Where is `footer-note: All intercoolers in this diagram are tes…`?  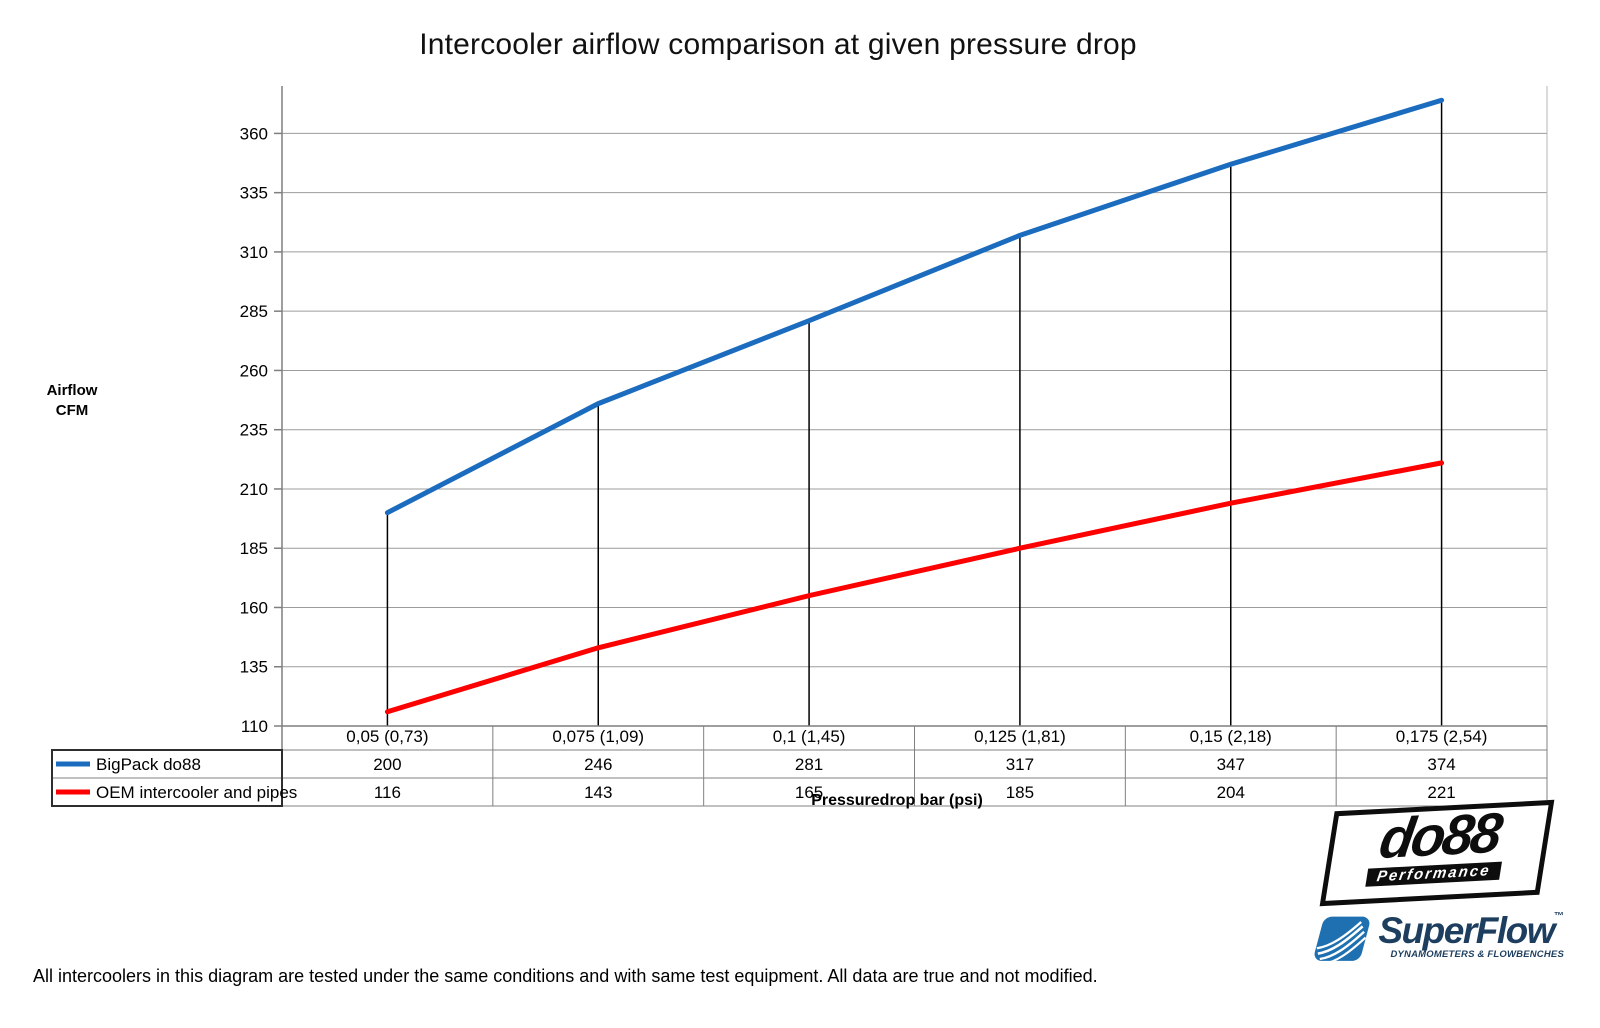 footer-note: All intercoolers in this diagram are tes… is located at coordinates (565, 976).